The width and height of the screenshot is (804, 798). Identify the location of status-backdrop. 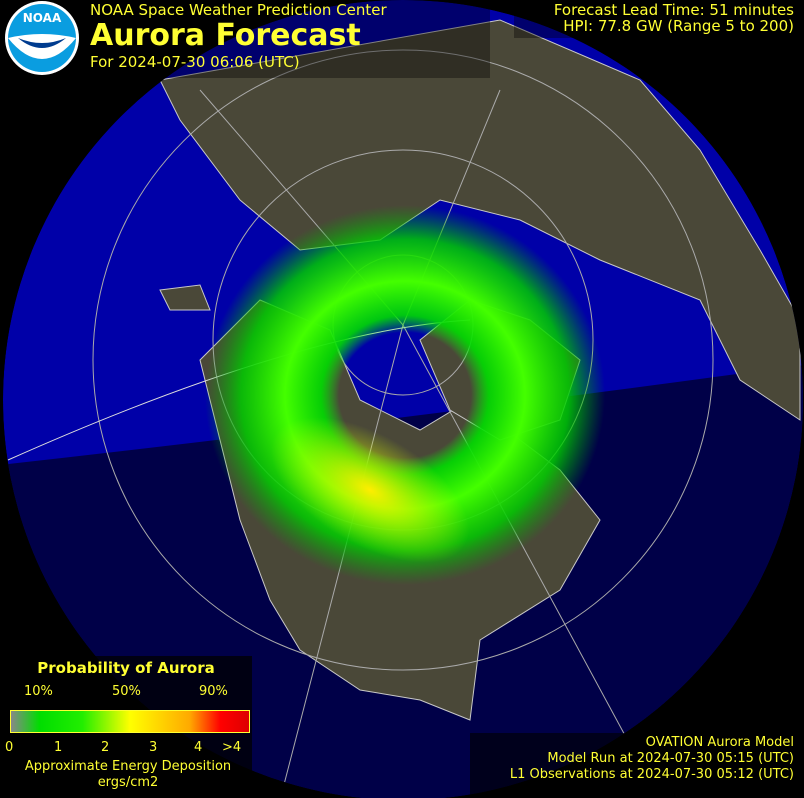
(659, 19).